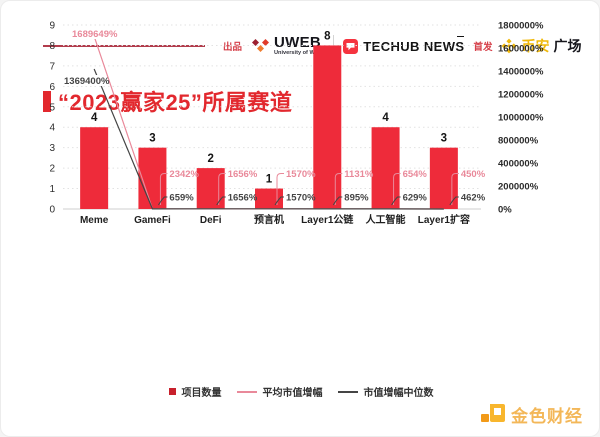 The width and height of the screenshot is (600, 437). Describe the element at coordinates (415, 198) in the screenshot. I see `median-callout-label: 629%` at that location.